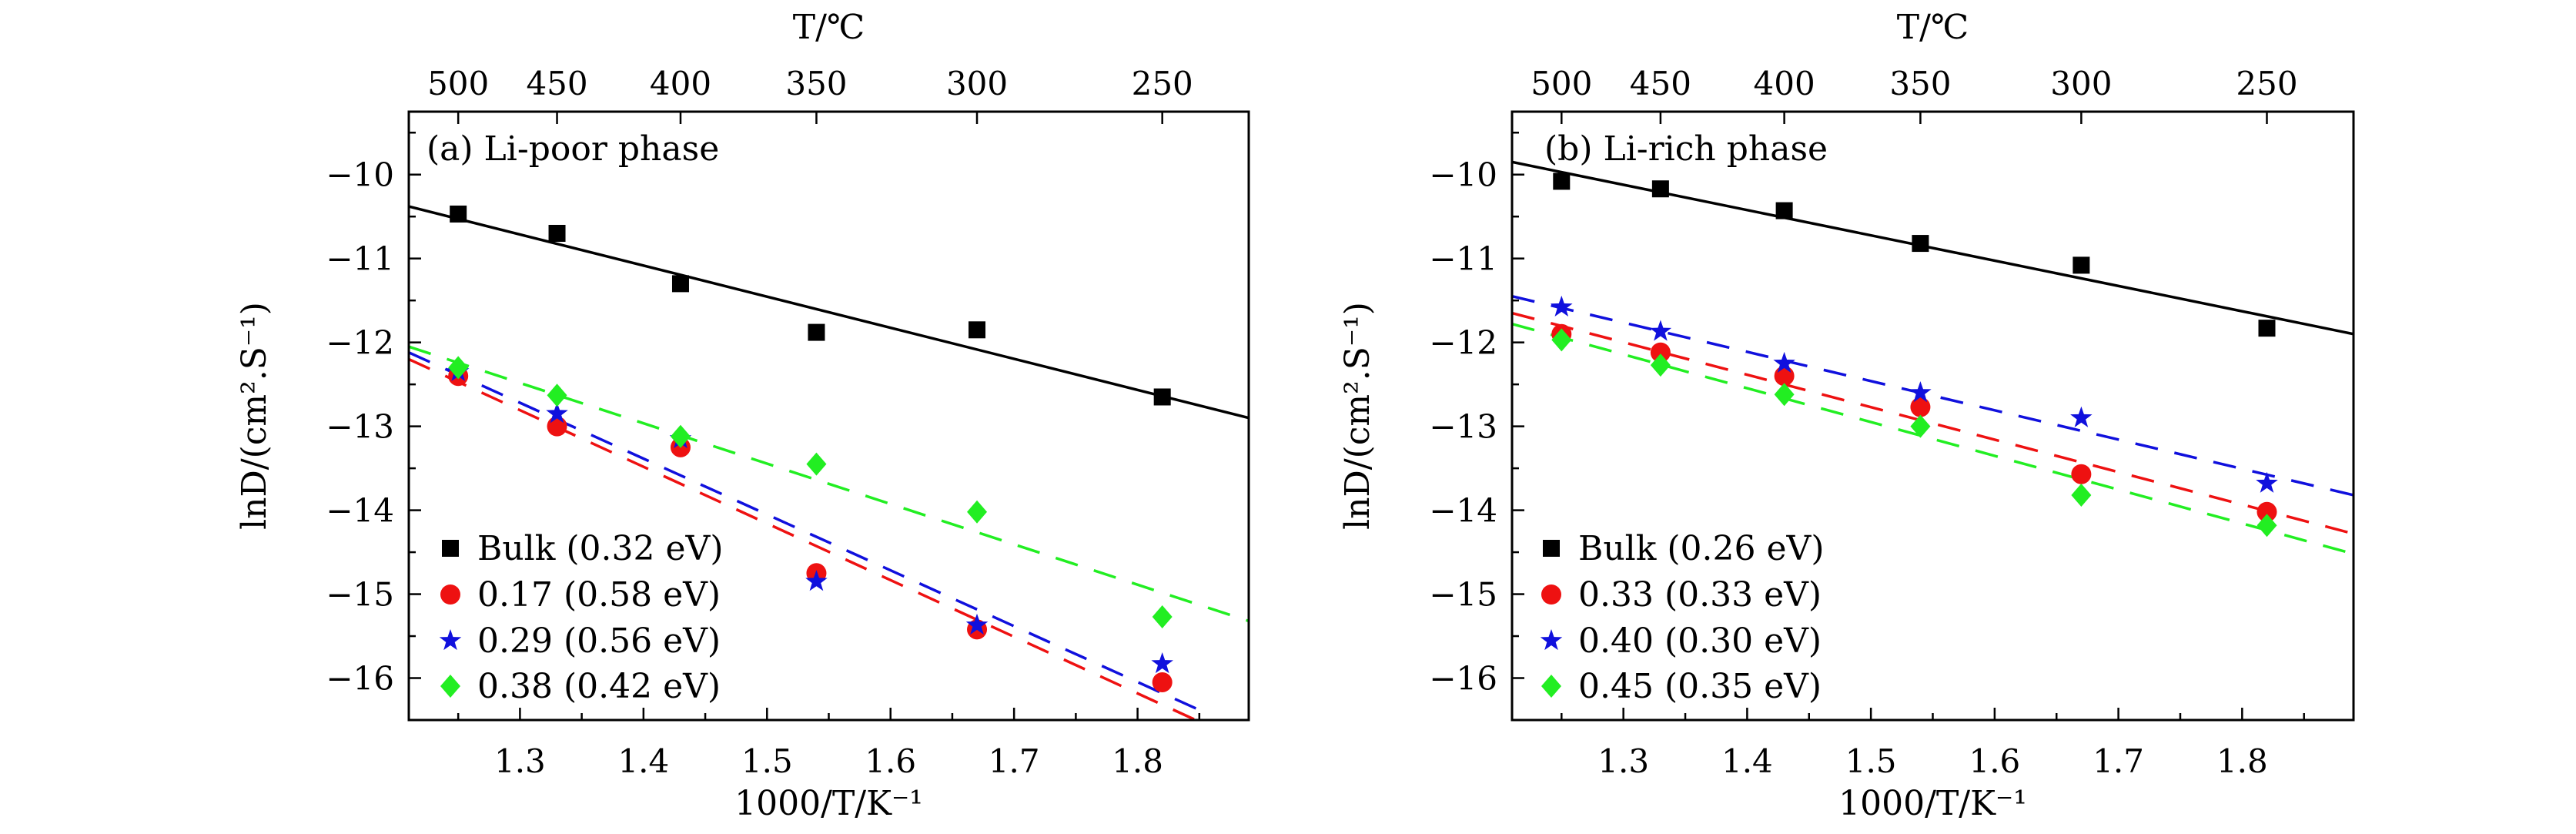 Image resolution: width=2576 pixels, height=834 pixels. I want to click on legend-entry: 0.38 (0.42 eV), so click(599, 686).